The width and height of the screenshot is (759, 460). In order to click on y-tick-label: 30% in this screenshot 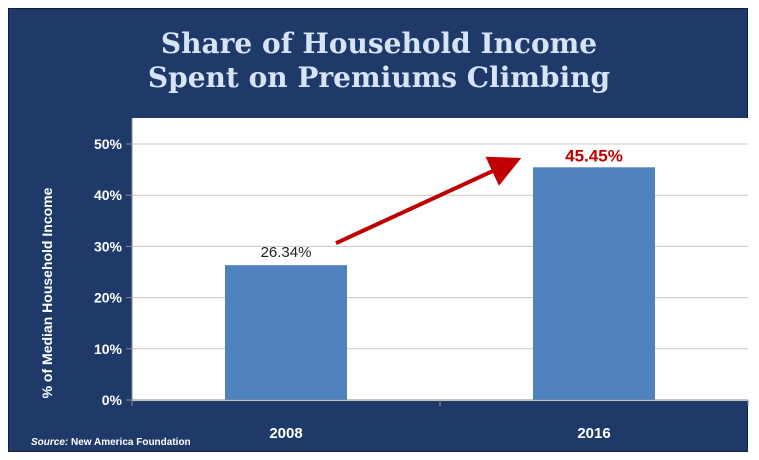, I will do `click(108, 246)`.